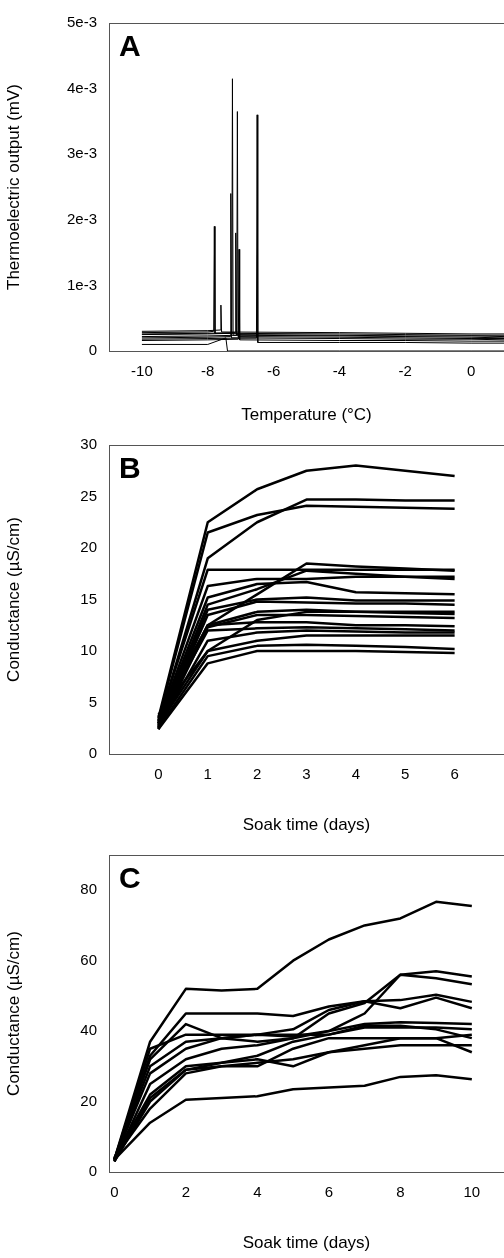 The height and width of the screenshot is (1258, 504). Describe the element at coordinates (88, 650) in the screenshot. I see `y-tick-label: 10` at that location.